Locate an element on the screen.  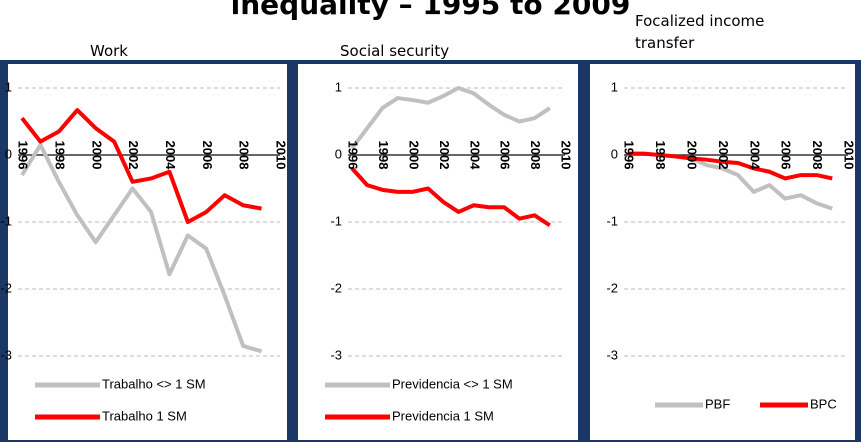
legend-label: Previdencia <> 1 SM is located at coordinates (452, 383).